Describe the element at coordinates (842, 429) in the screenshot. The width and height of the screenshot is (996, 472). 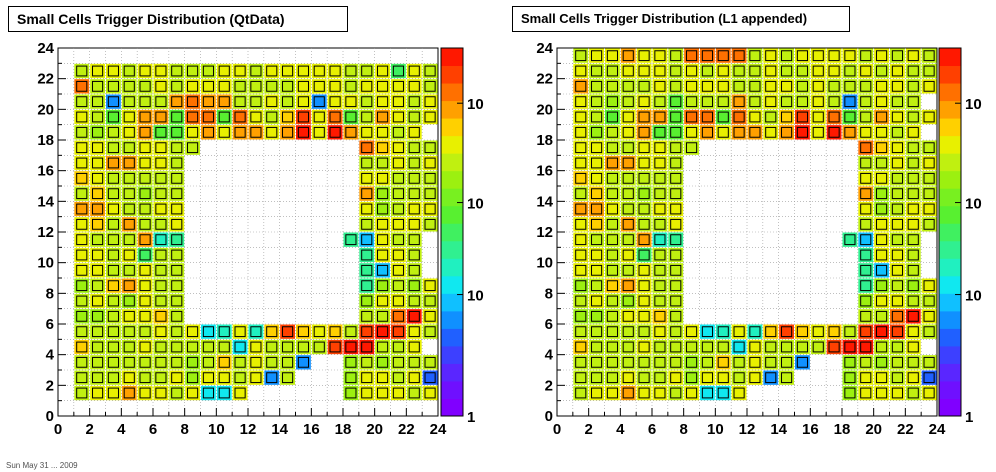
I see `x-tick-label: 18` at that location.